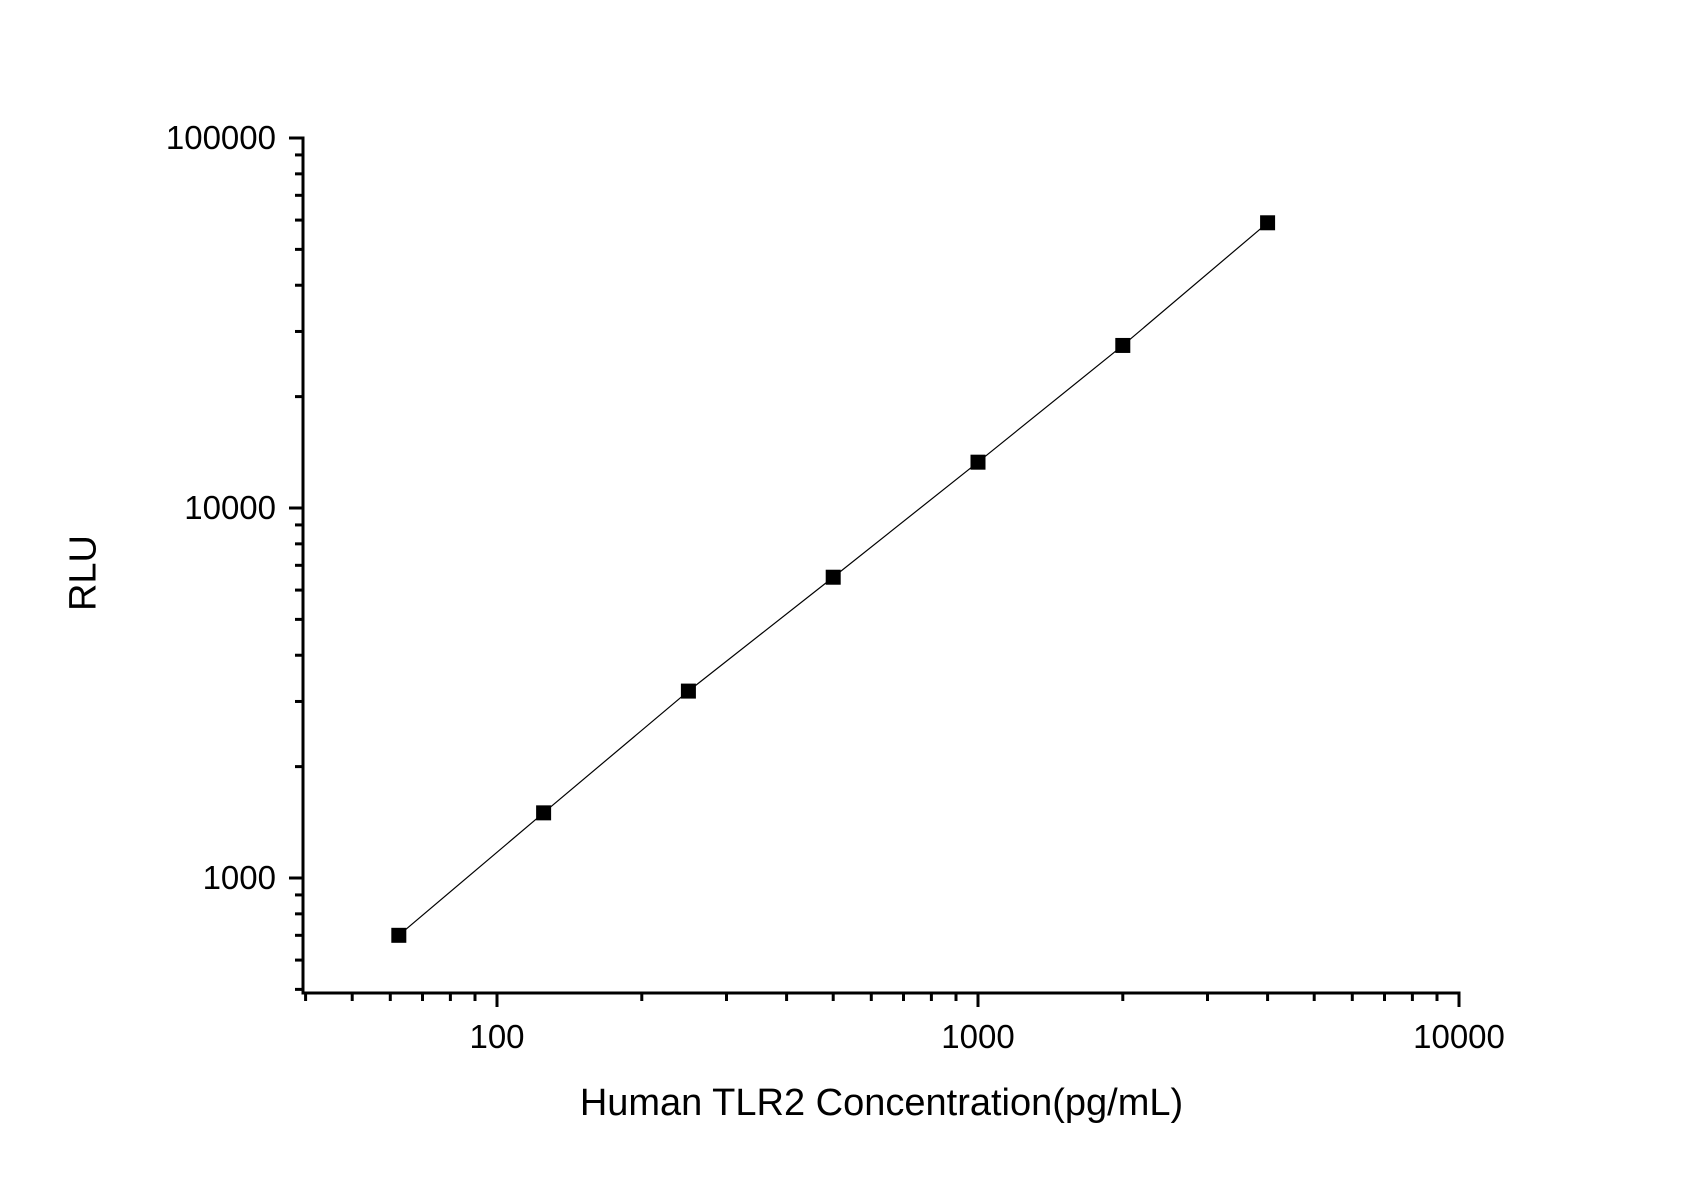 The image size is (1695, 1189). Describe the element at coordinates (1459, 1036) in the screenshot. I see `x-tick-label: 10000` at that location.